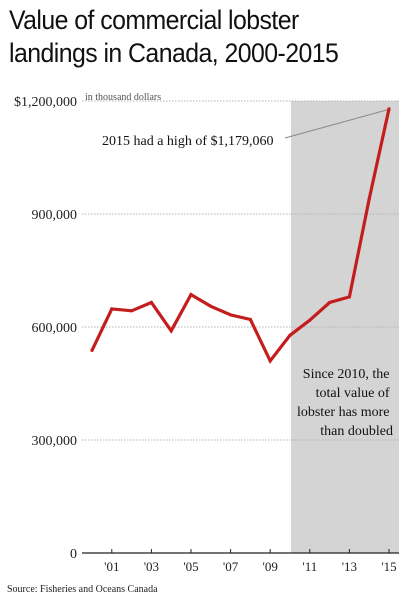  What do you see at coordinates (270, 566) in the screenshot?
I see `x-tick-label: '09` at bounding box center [270, 566].